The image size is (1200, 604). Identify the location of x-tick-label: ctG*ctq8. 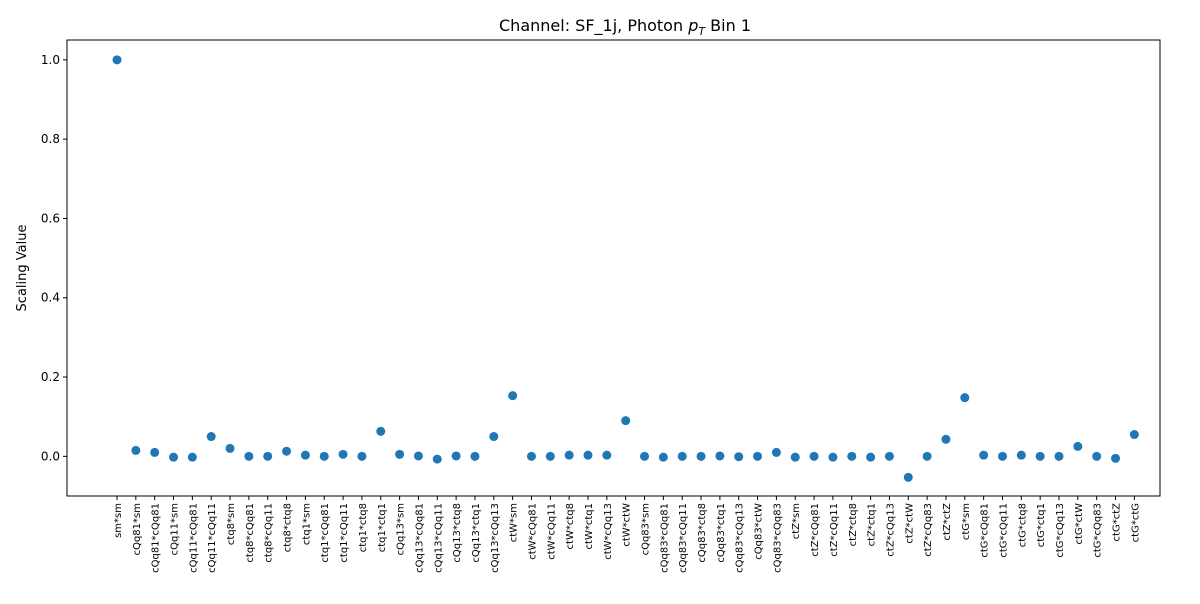
(1022, 525).